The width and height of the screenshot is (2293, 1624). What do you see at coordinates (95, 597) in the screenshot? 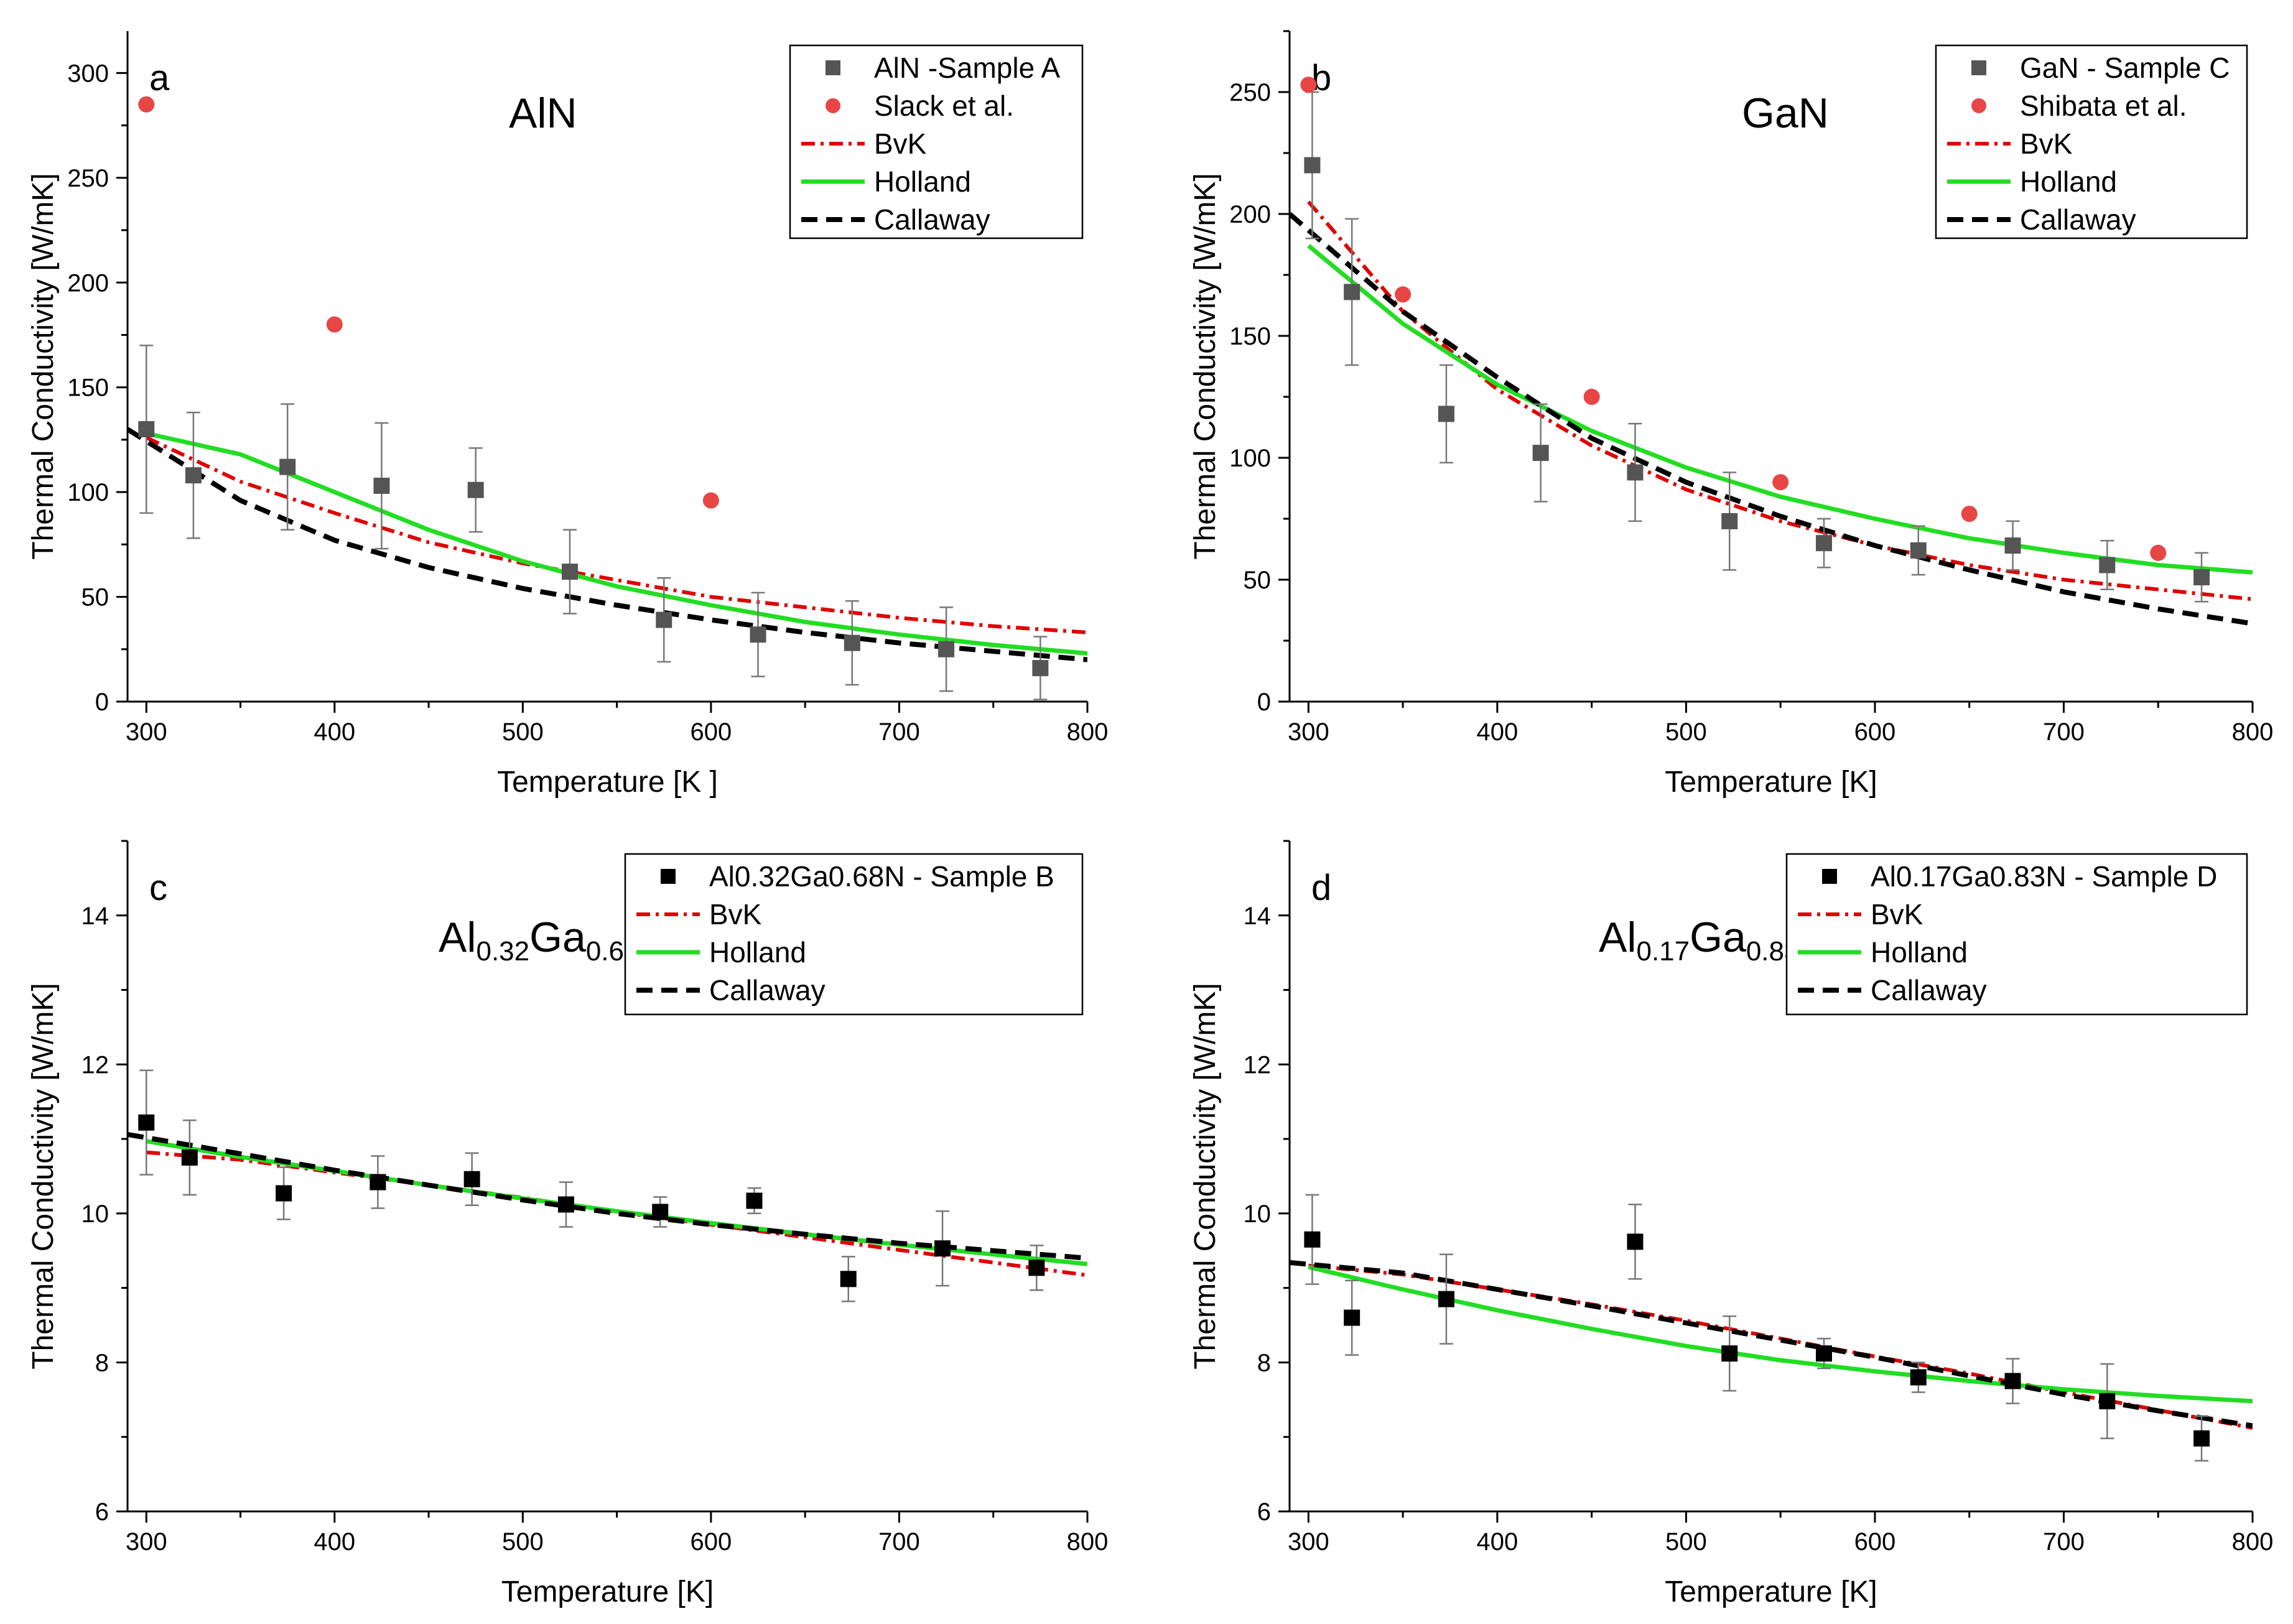
I see `y-tick-label: 50` at bounding box center [95, 597].